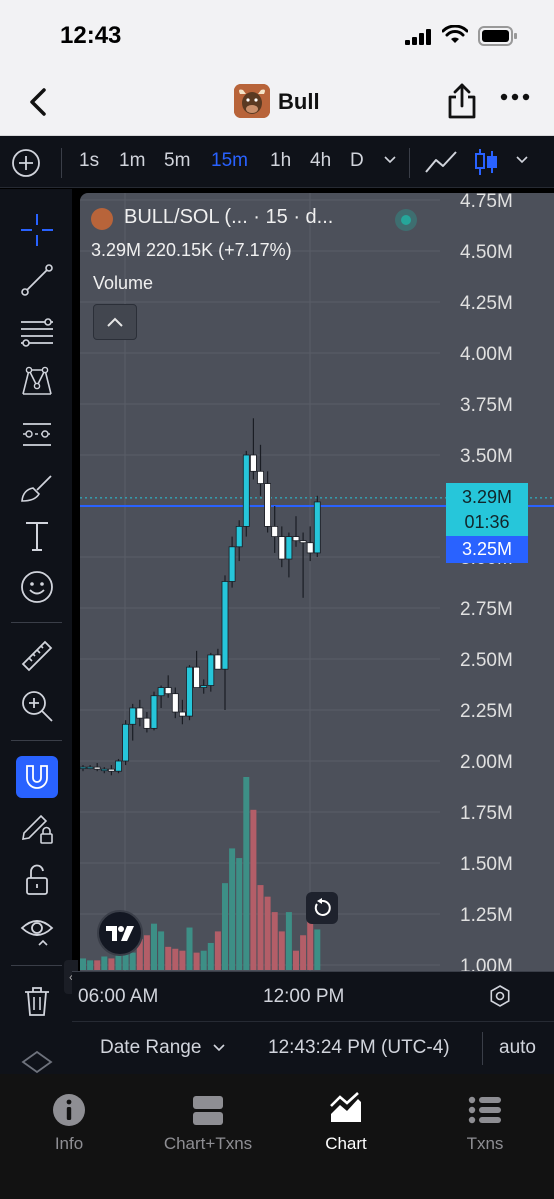 The height and width of the screenshot is (1199, 554). I want to click on add-symbol-icon, so click(26, 163).